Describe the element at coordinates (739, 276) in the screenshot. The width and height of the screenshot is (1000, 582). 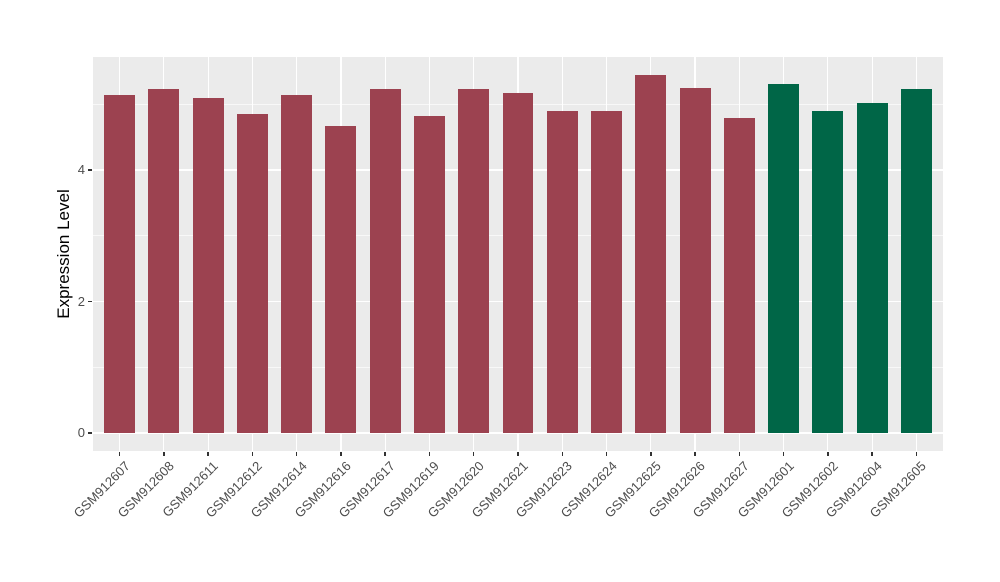
I see `bar-GSM912627` at that location.